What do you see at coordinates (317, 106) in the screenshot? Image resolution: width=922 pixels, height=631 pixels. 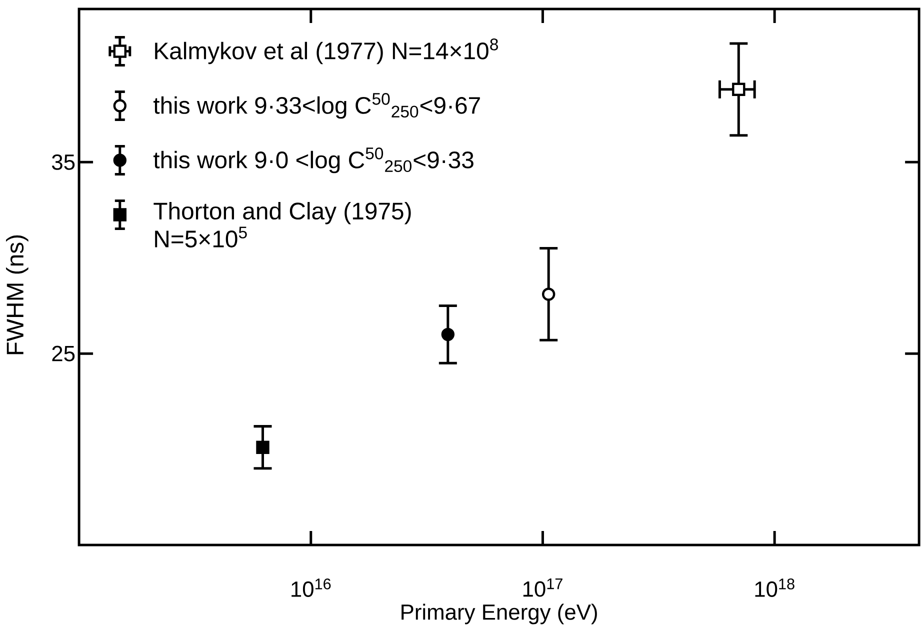 I see `legend-label: this work 9·33<log C$^{50}$$_{250}$<9·67` at bounding box center [317, 106].